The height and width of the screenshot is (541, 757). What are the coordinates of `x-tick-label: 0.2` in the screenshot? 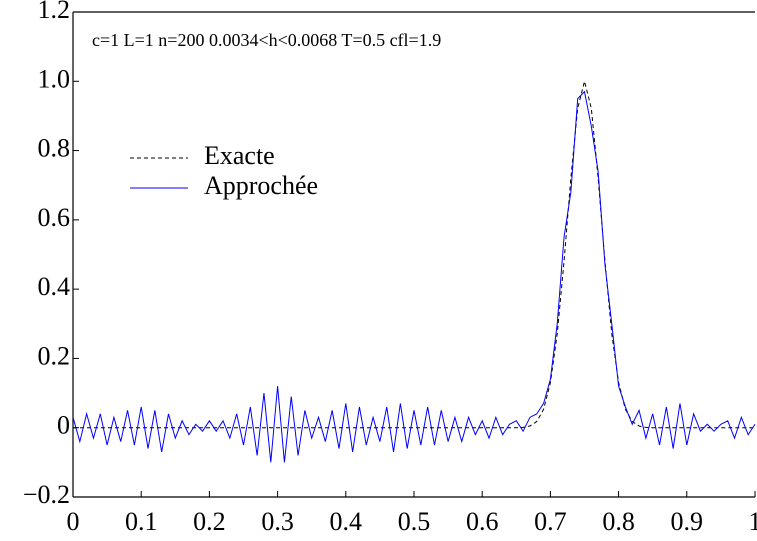 It's located at (209, 521).